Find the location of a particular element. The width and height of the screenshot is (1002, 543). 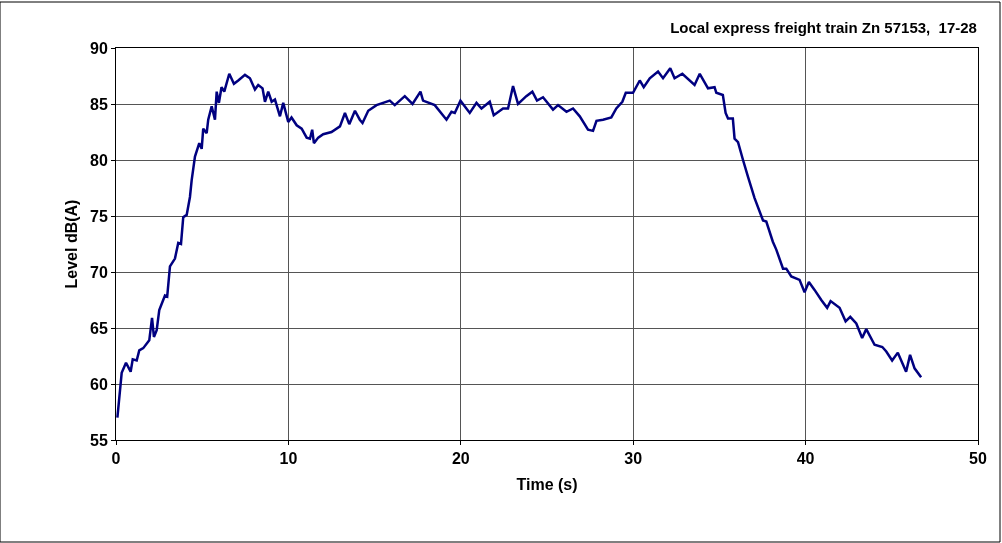

x-axis-title: Time (s) is located at coordinates (547, 484).